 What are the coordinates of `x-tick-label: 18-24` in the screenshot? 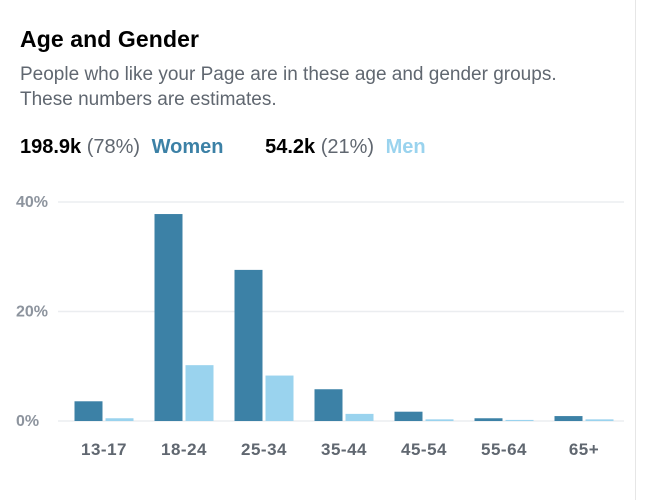 It's located at (184, 449).